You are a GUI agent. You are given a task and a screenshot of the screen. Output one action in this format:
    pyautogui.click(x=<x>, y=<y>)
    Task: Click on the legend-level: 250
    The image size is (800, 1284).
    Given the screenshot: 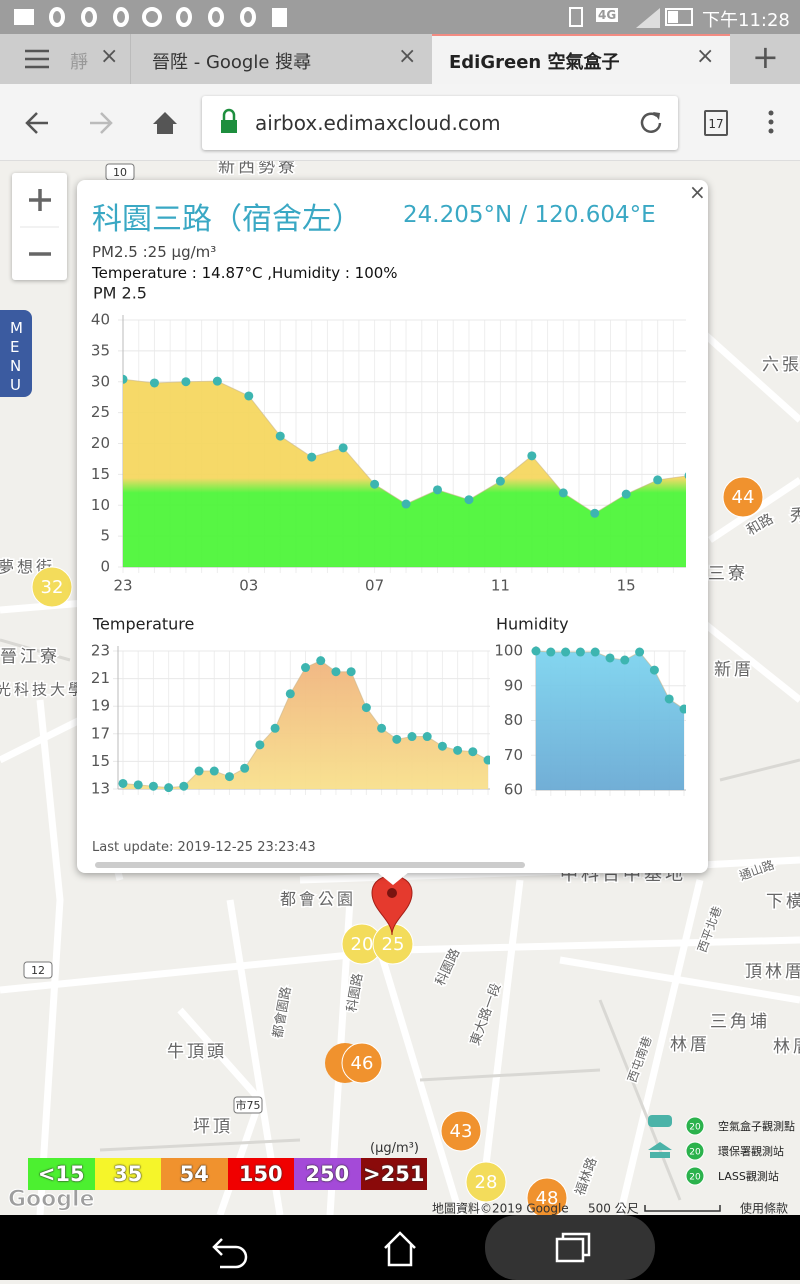 What is the action you would take?
    pyautogui.click(x=327, y=1174)
    